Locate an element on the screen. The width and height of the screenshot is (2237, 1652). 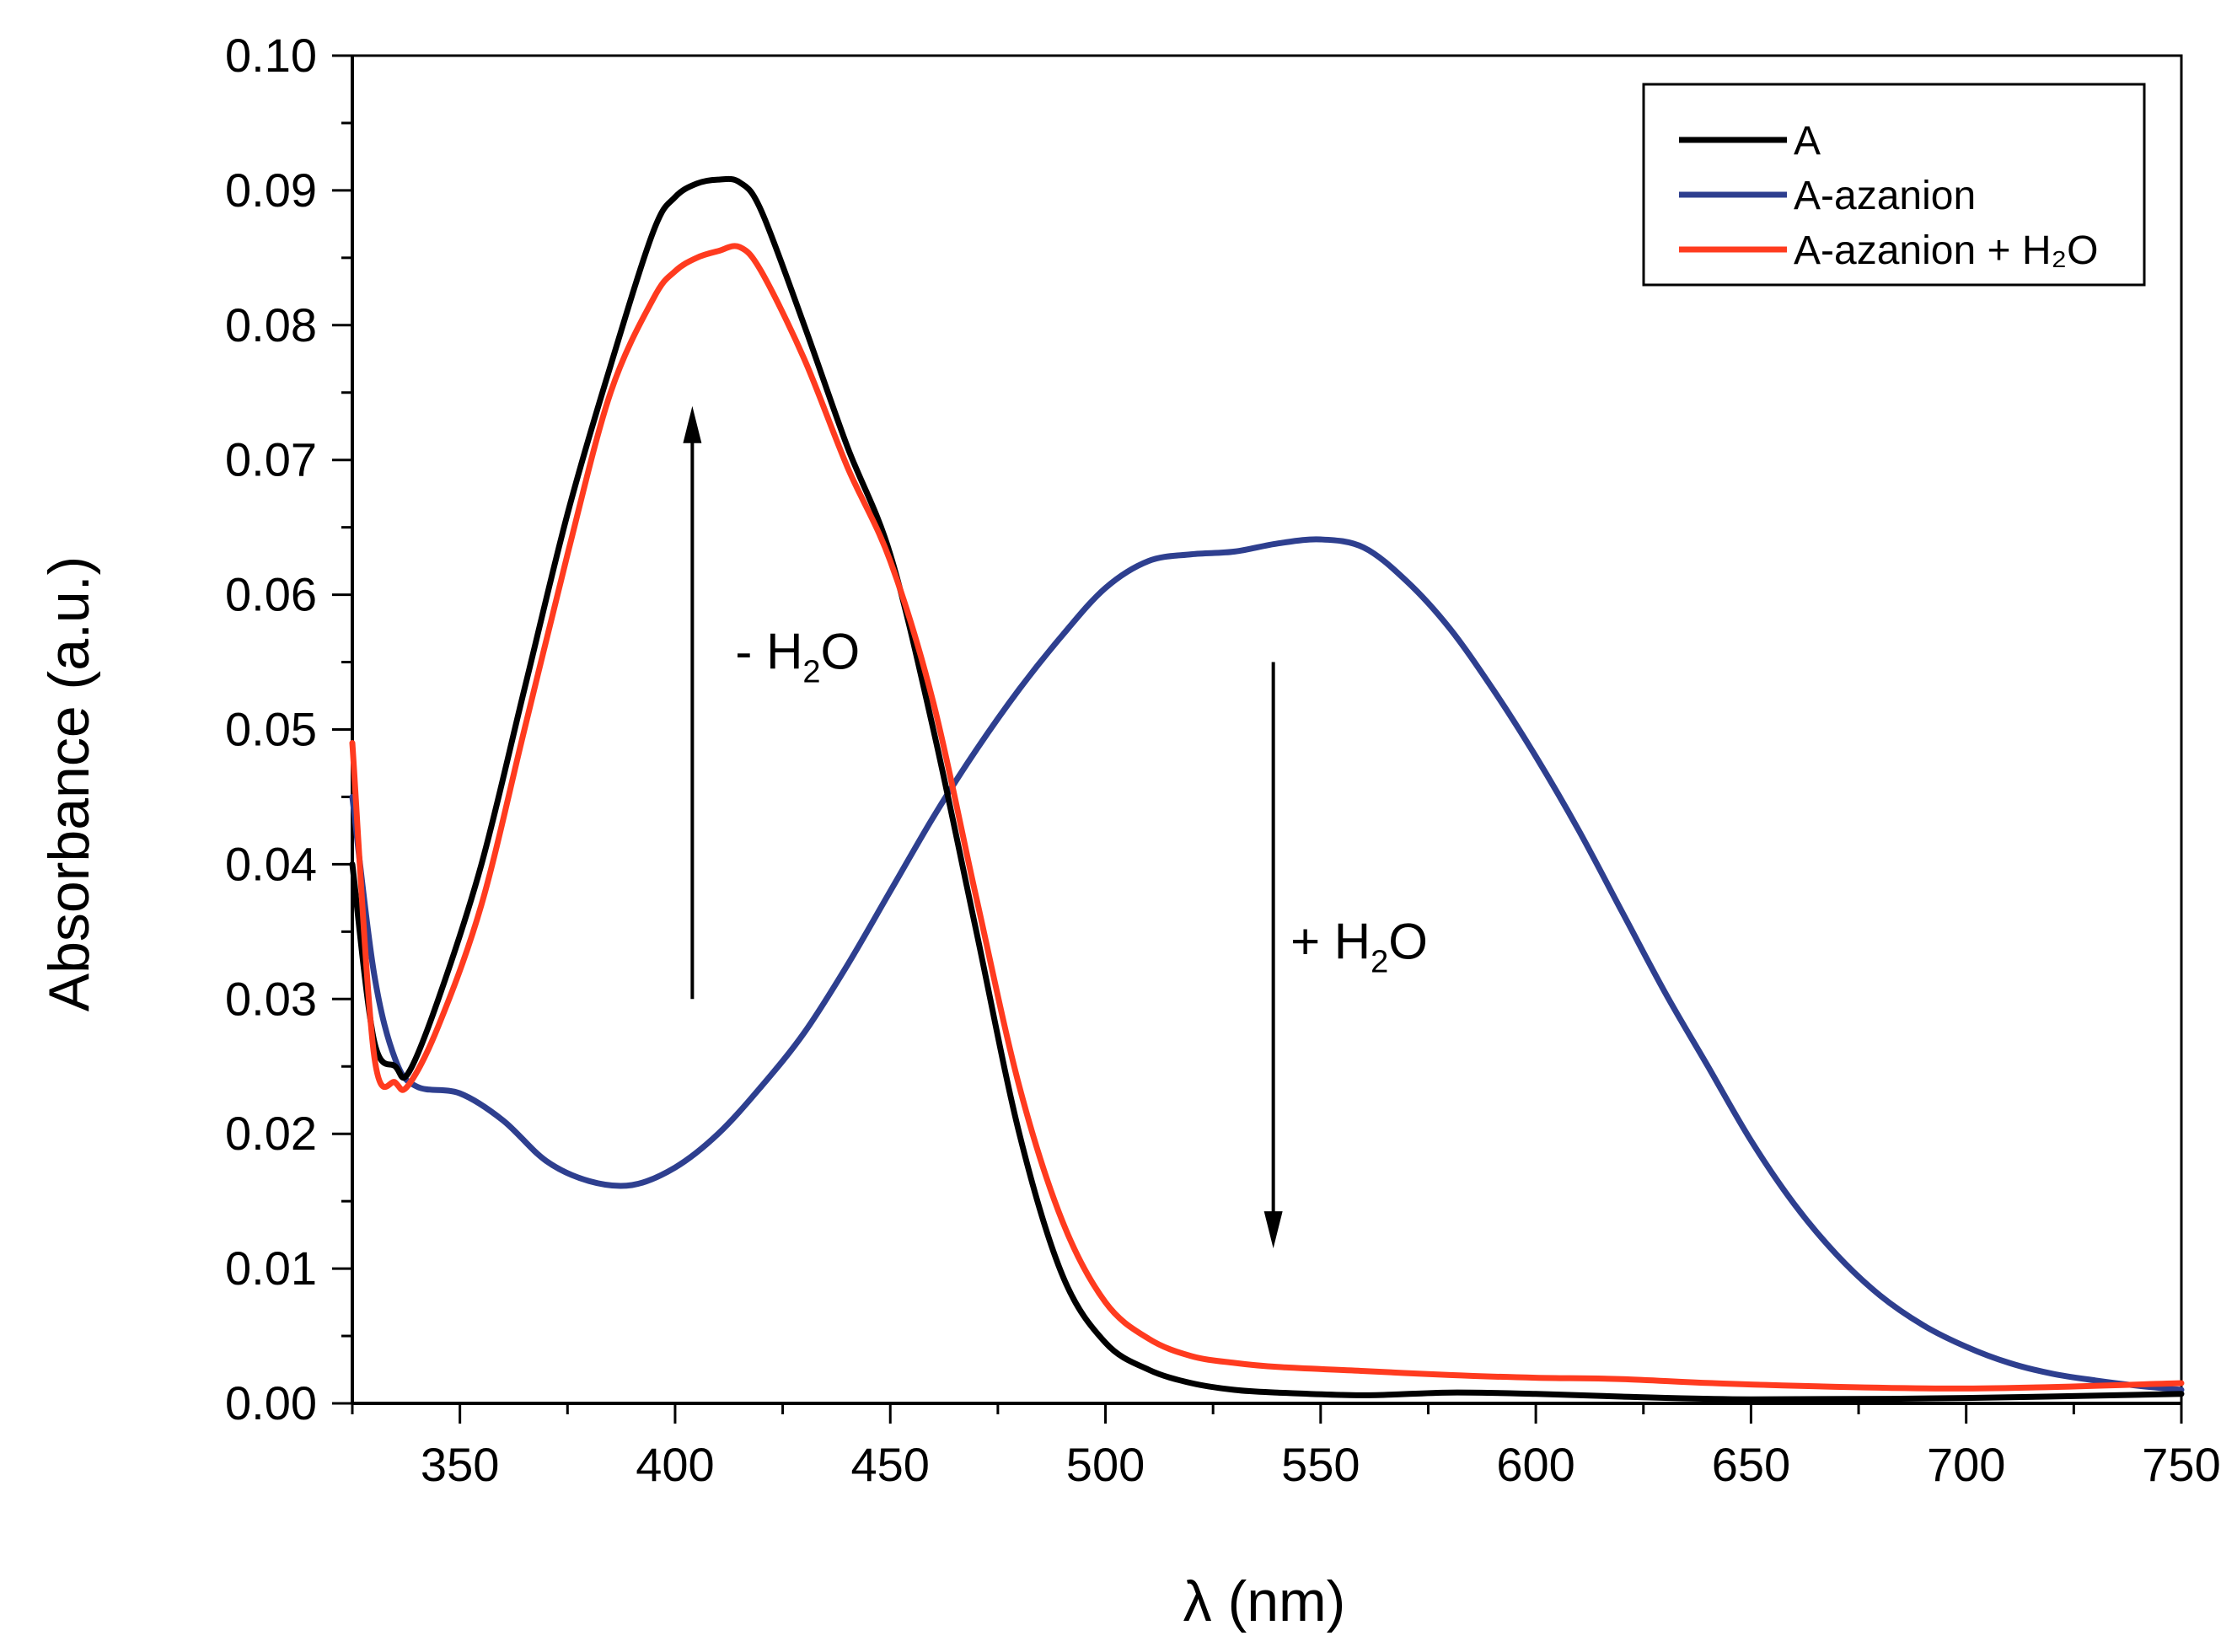
x-tick-label: 500 is located at coordinates (1105, 1464).